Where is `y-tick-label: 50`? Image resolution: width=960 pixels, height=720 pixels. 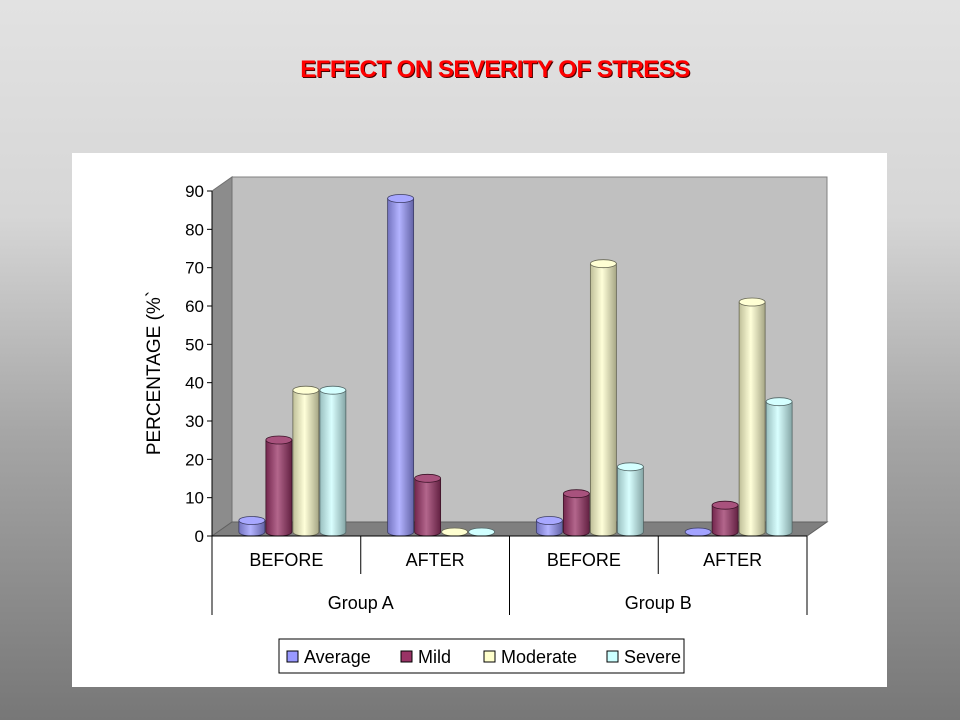
y-tick-label: 50 is located at coordinates (194, 344).